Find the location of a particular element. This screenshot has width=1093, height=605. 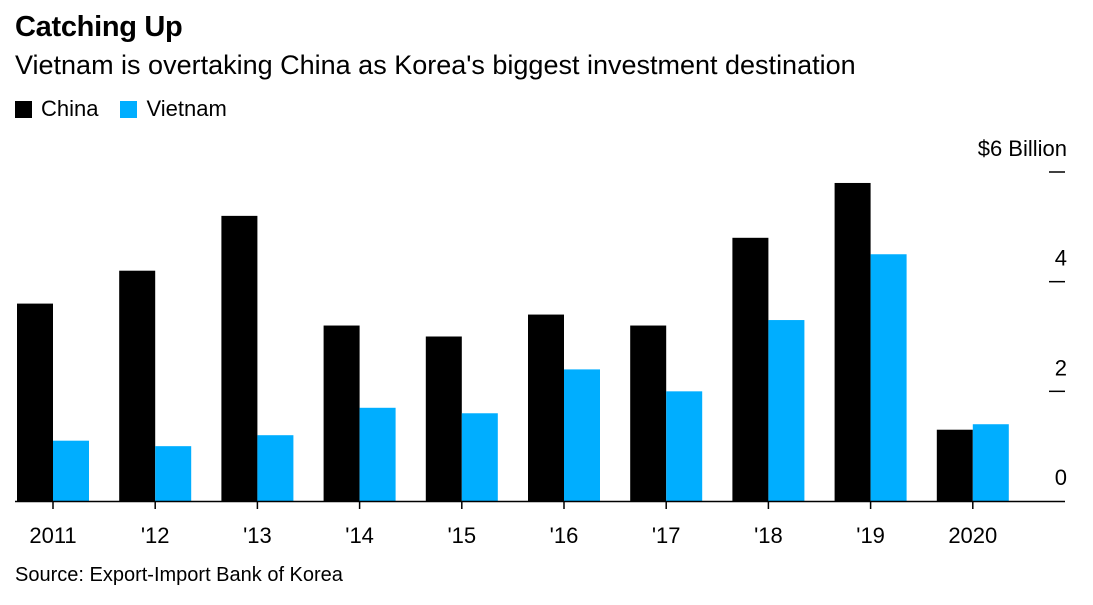

y-tick-label-2: 4 is located at coordinates (1061, 258).